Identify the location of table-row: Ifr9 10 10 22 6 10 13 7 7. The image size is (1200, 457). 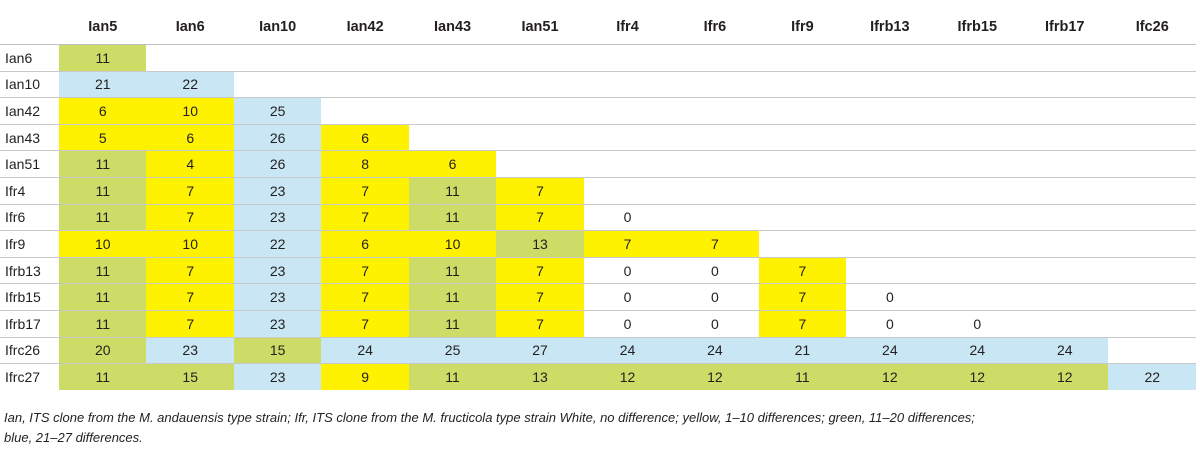
(598, 244).